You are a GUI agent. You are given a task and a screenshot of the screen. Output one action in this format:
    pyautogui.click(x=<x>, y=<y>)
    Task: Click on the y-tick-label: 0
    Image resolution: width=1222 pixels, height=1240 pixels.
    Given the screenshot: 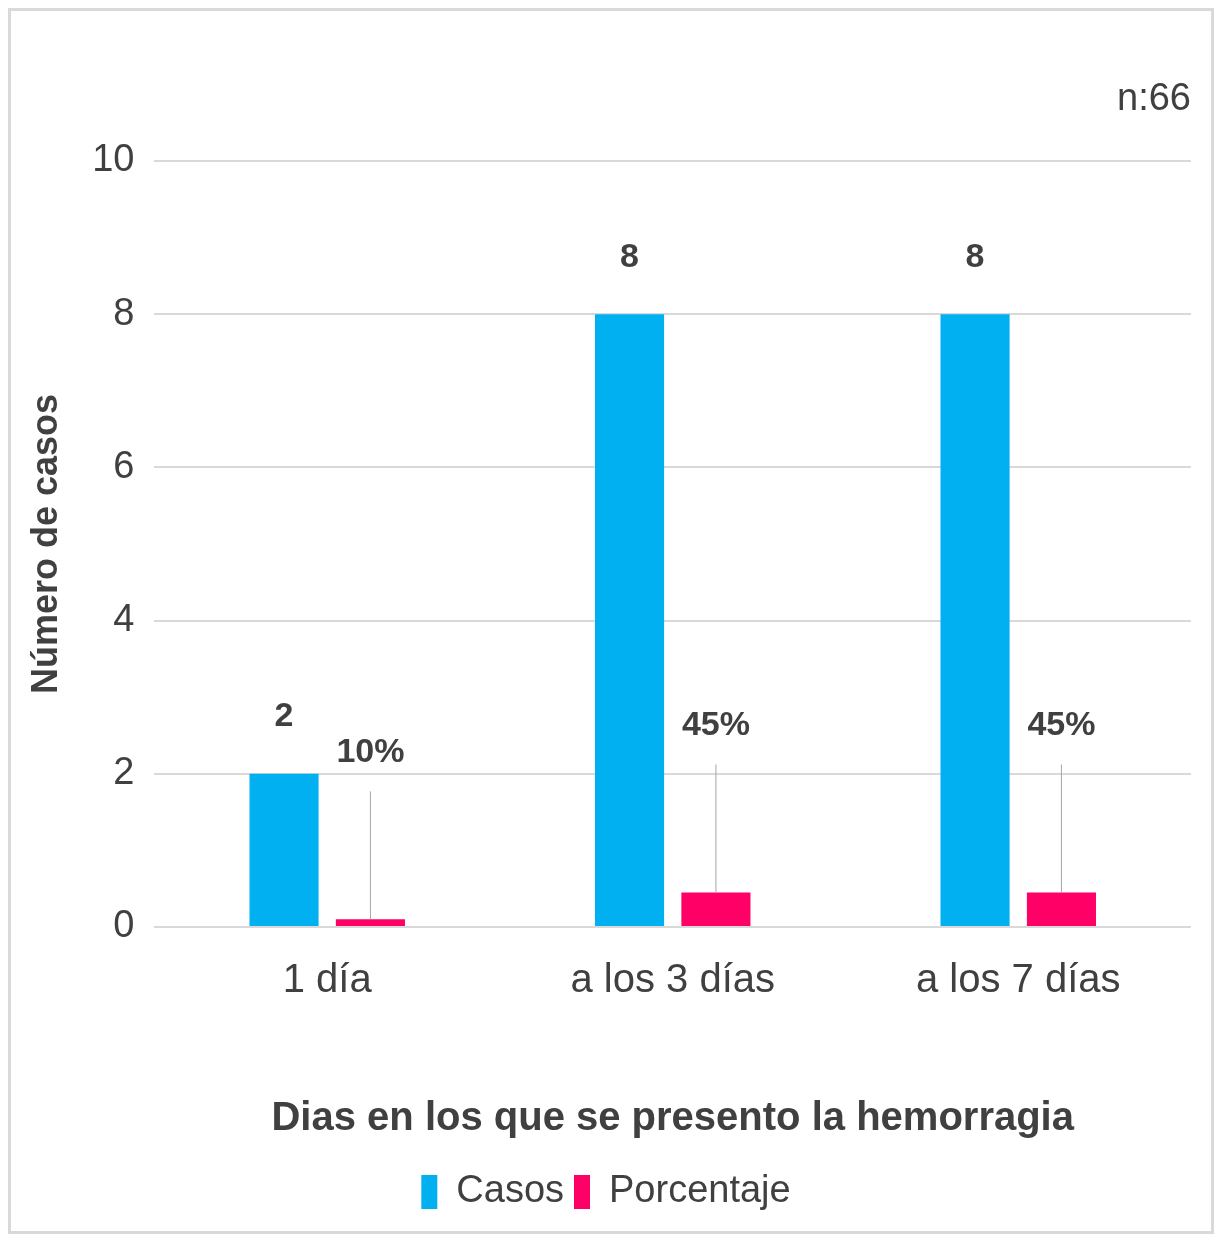 What is the action you would take?
    pyautogui.click(x=124, y=924)
    